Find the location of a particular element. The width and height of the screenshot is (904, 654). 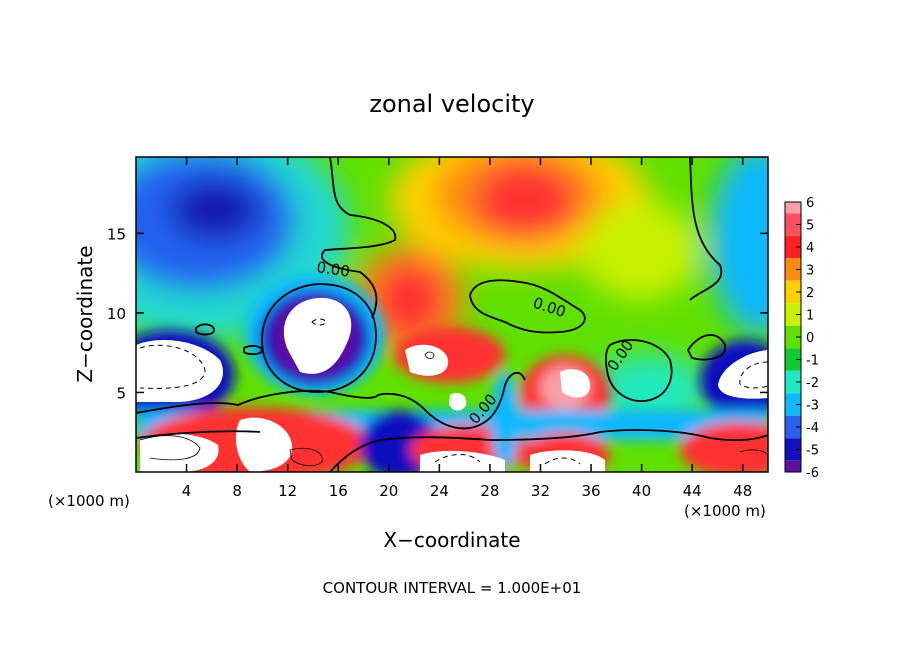

field-upper-left-dark is located at coordinates (215, 210).